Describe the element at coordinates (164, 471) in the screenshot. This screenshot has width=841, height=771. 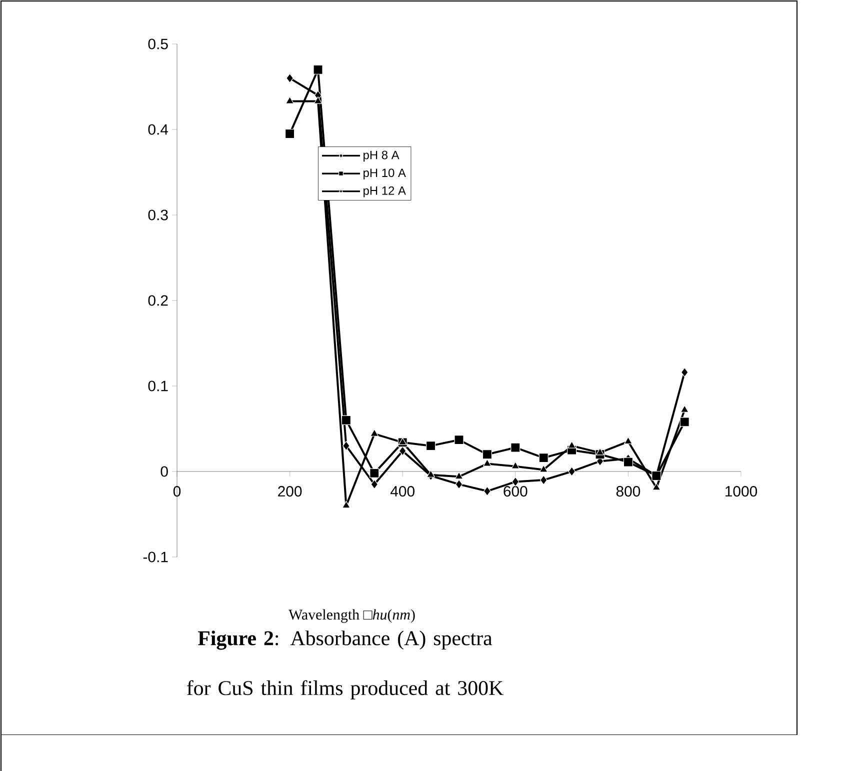
I see `y-tick-label: 0` at that location.